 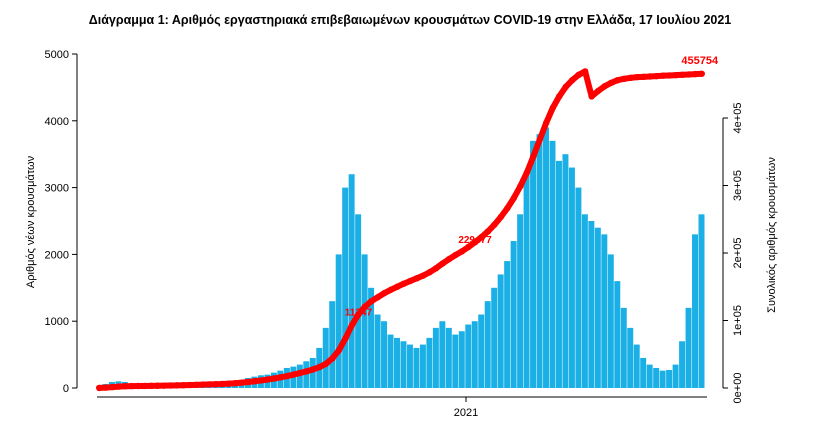 What do you see at coordinates (61, 222) in the screenshot?
I see `y-axis-left: 0 1000 2000 3000 4000 5000` at bounding box center [61, 222].